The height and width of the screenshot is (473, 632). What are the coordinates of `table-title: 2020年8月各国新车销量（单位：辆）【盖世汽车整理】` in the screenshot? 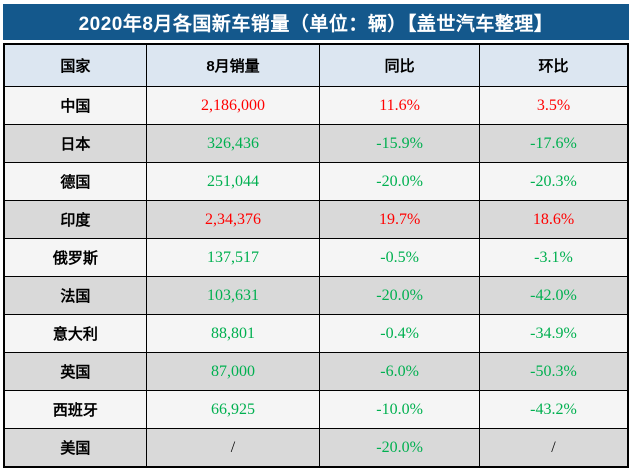 It's located at (316, 24).